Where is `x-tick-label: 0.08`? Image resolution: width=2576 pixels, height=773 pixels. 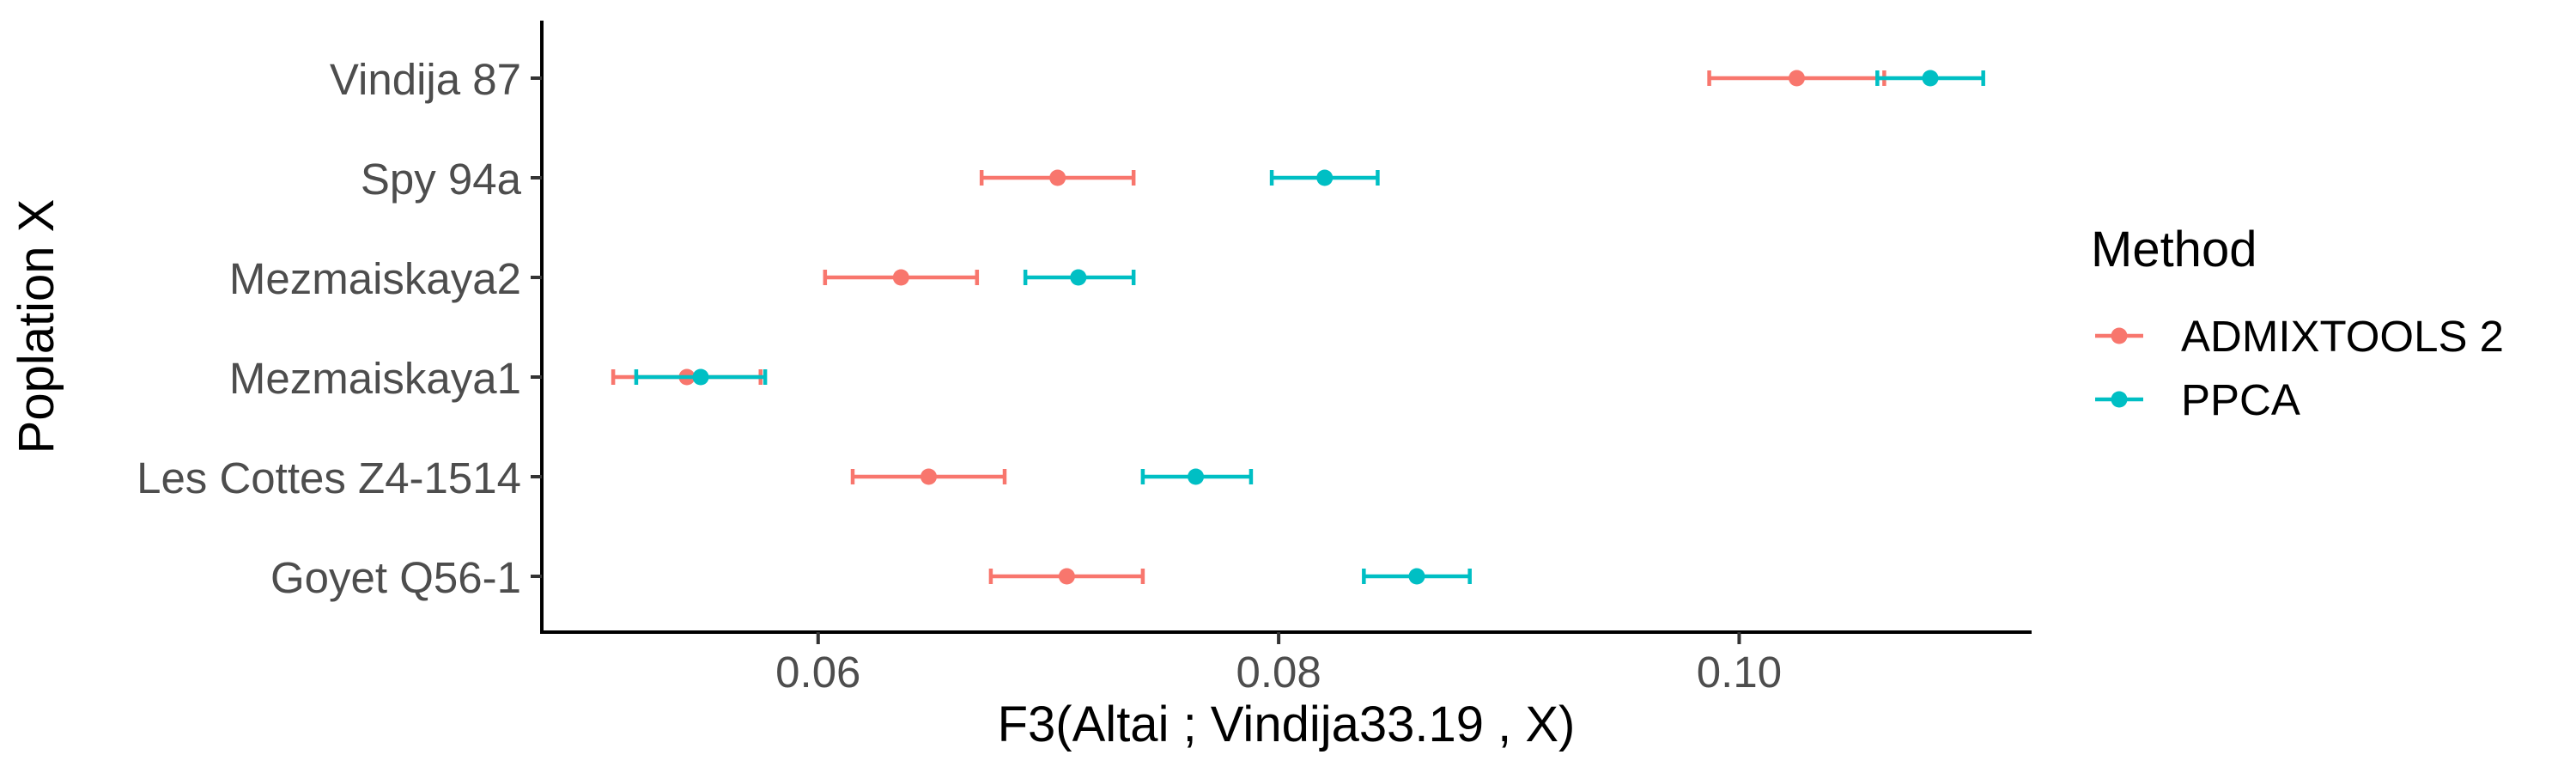
x-tick-label: 0.08 is located at coordinates (1279, 672).